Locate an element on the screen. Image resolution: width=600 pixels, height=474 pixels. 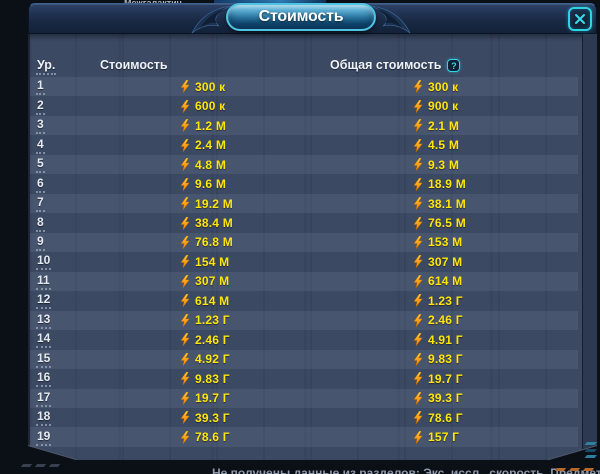
total-cell: 614 М is located at coordinates (437, 281).